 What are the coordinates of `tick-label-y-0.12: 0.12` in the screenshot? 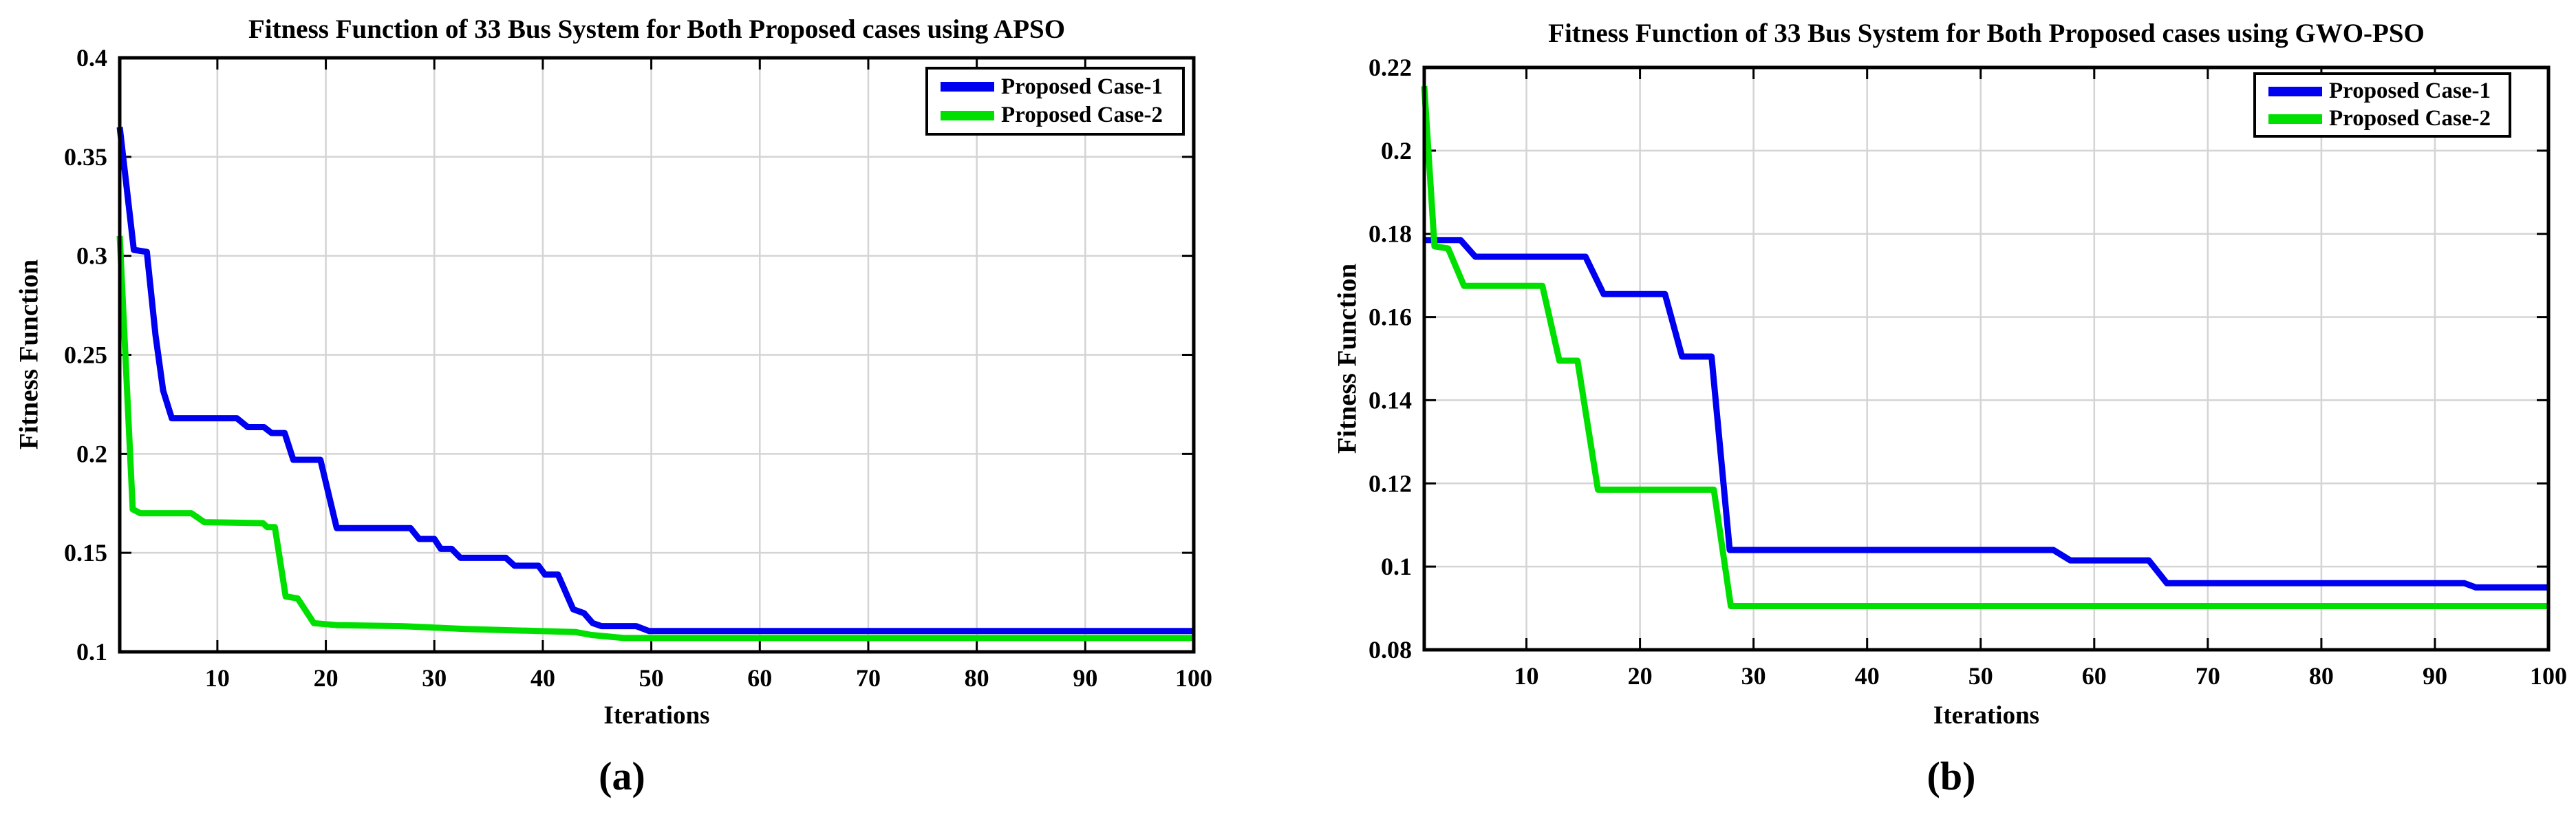 It's located at (1390, 483).